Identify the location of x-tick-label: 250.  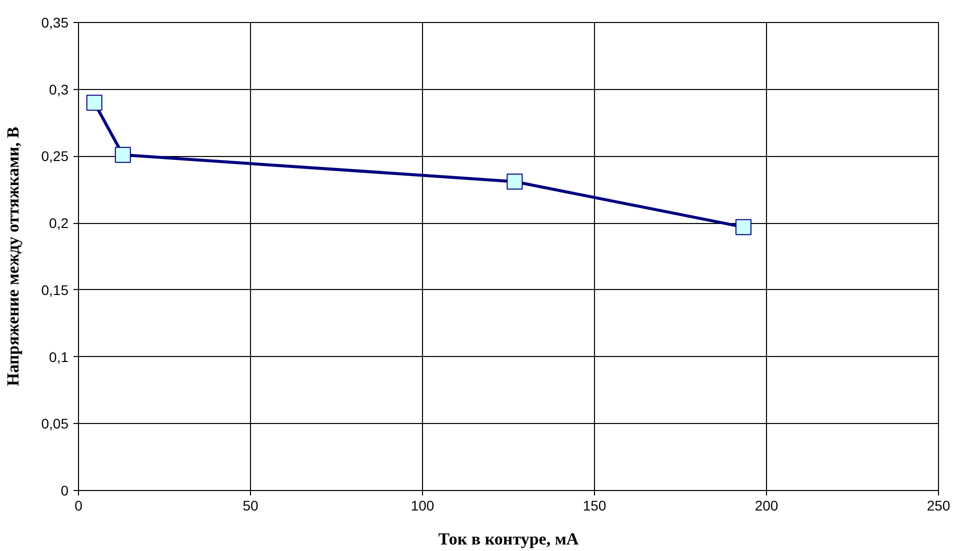
(938, 506).